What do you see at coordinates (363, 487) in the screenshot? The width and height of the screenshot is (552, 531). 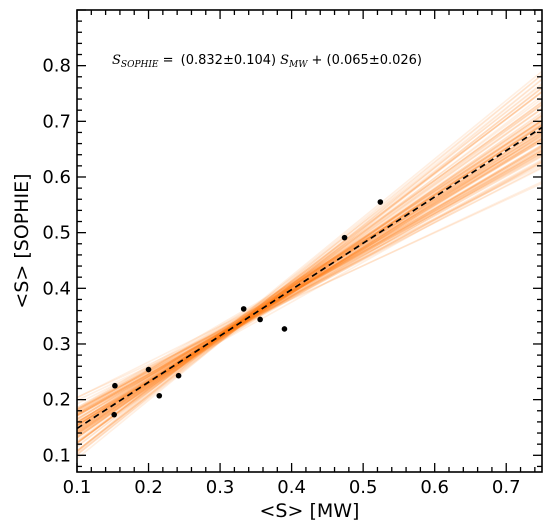 I see `x-tick-label: 0.5` at bounding box center [363, 487].